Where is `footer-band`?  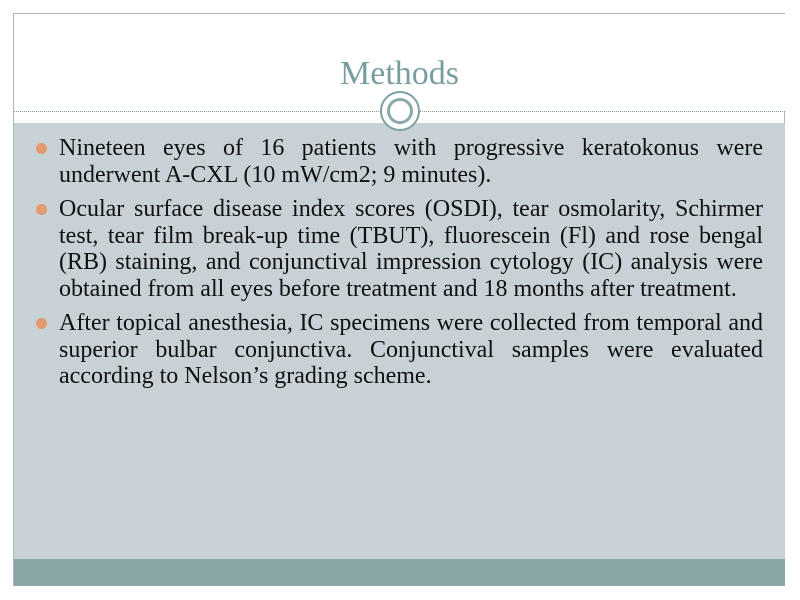
footer-band is located at coordinates (399, 572).